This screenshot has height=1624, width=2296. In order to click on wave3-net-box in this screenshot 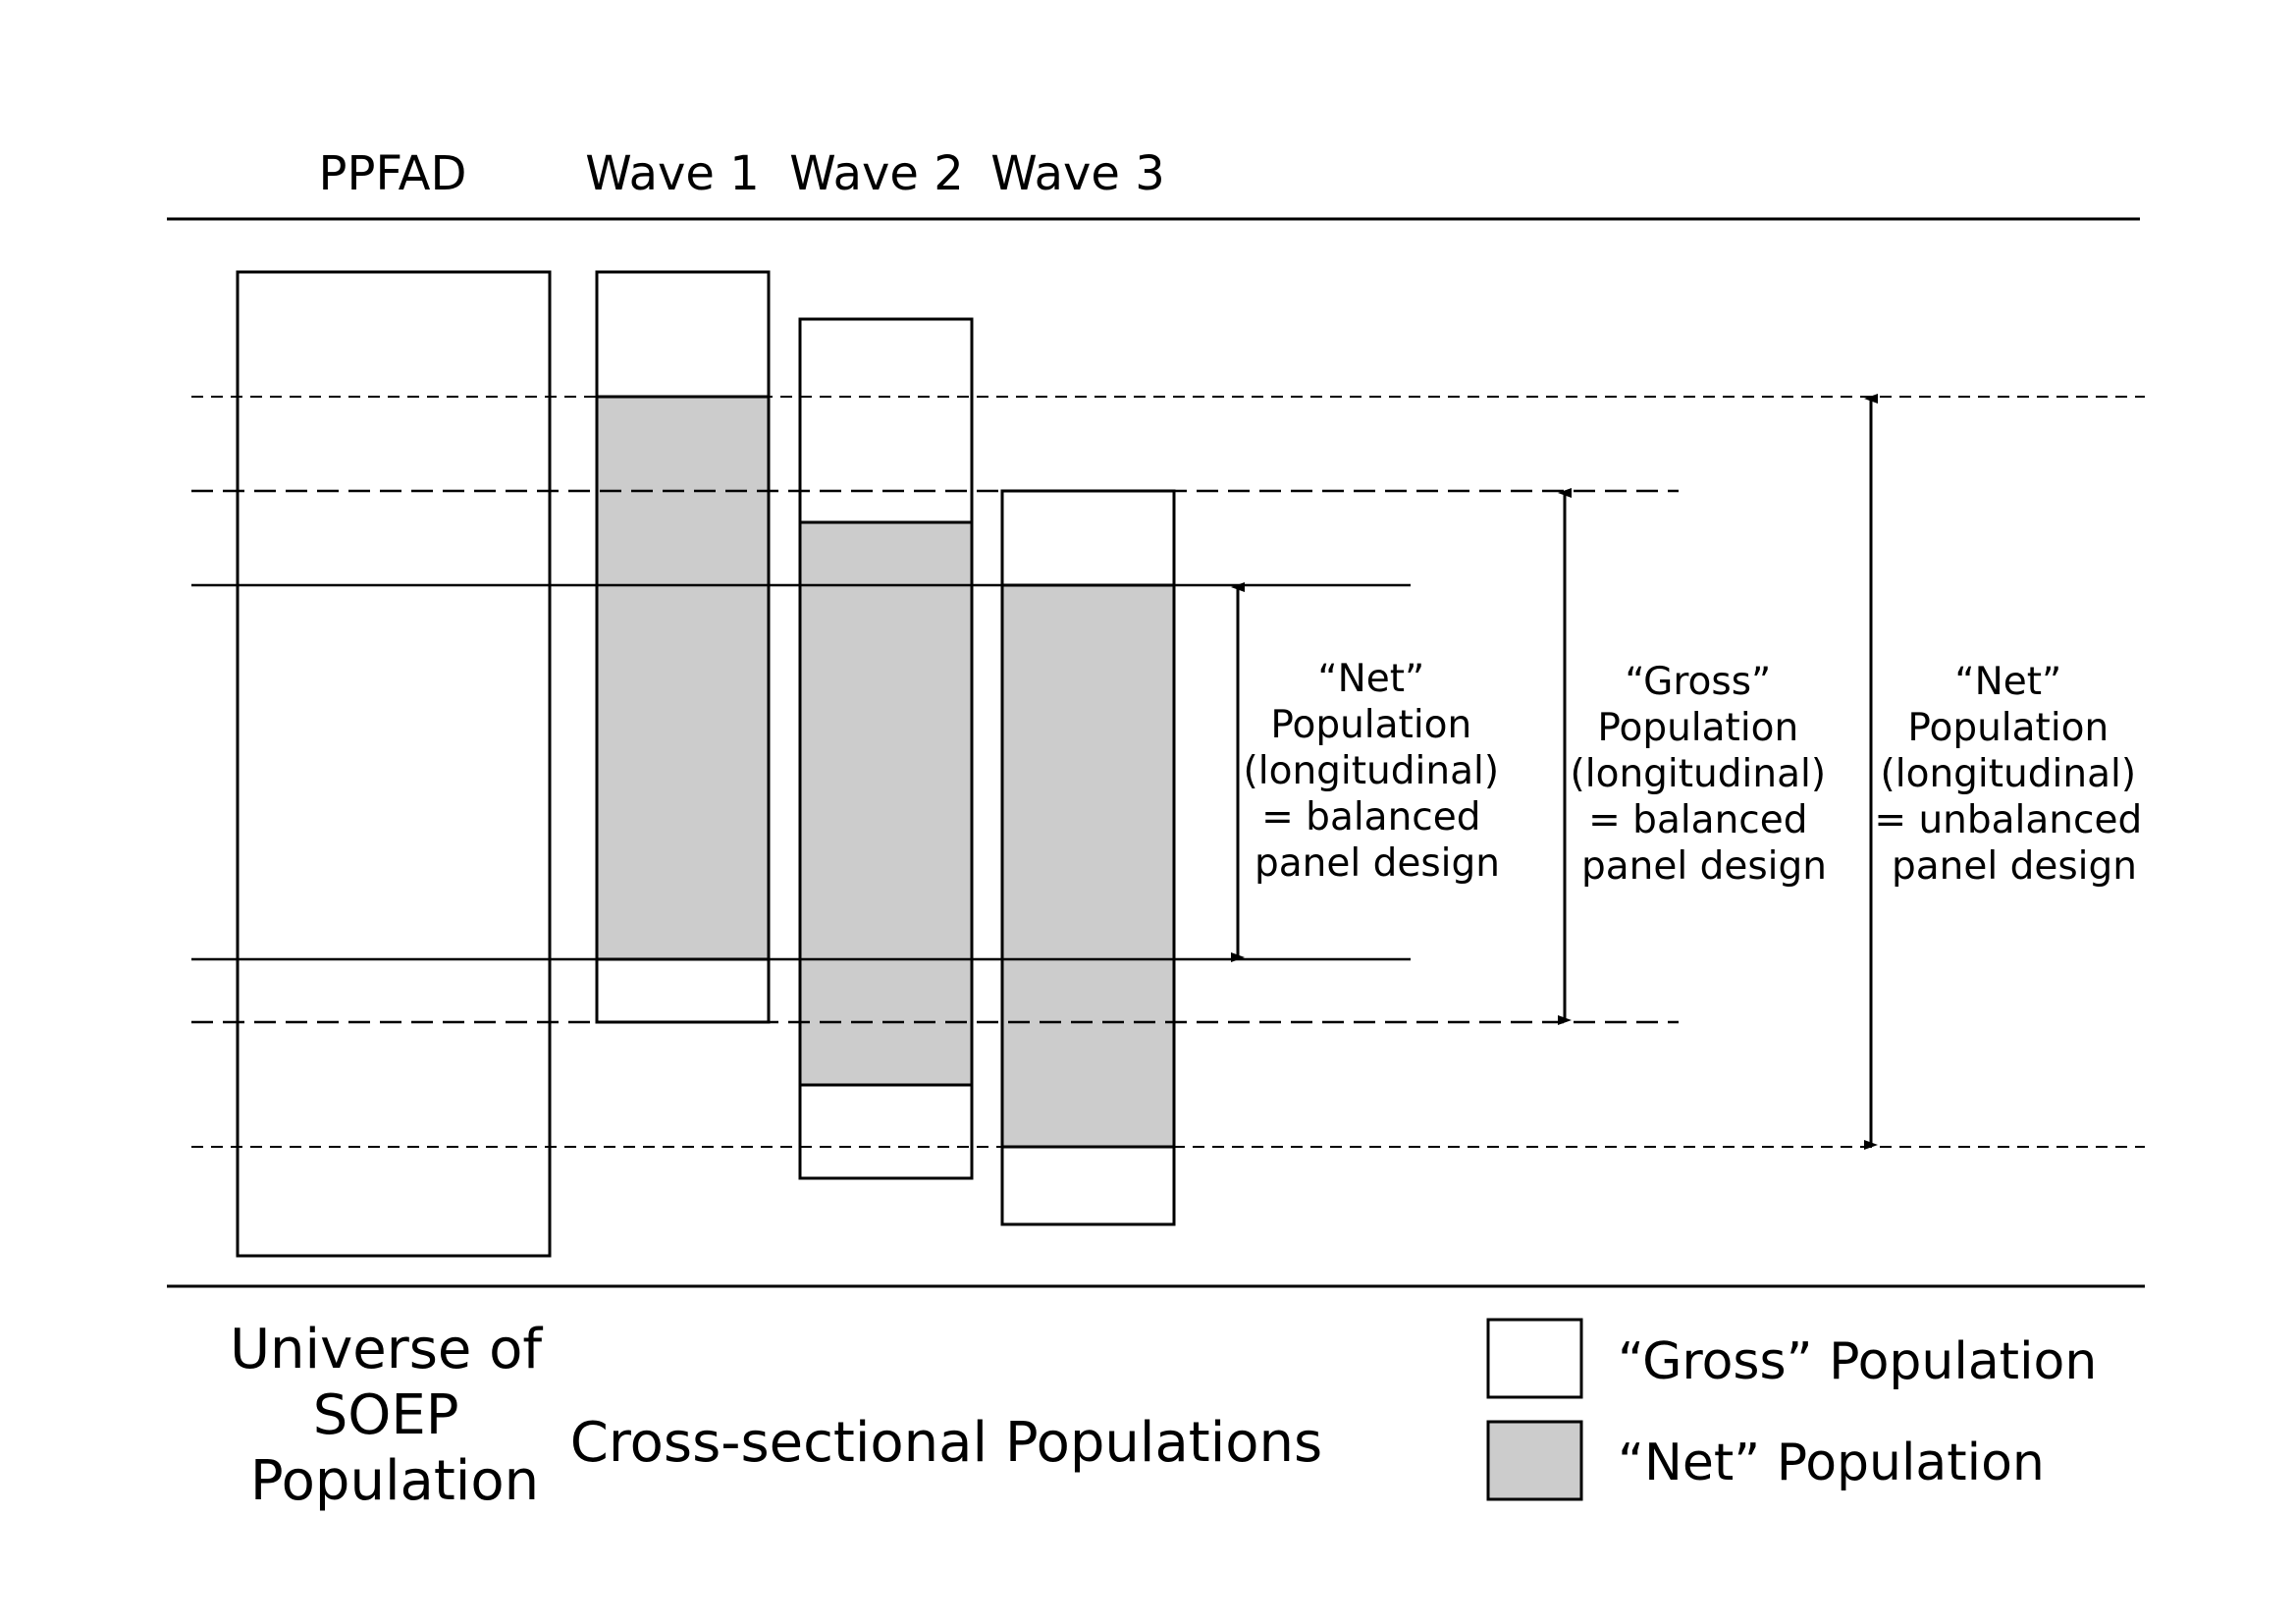, I will do `click(1088, 866)`.